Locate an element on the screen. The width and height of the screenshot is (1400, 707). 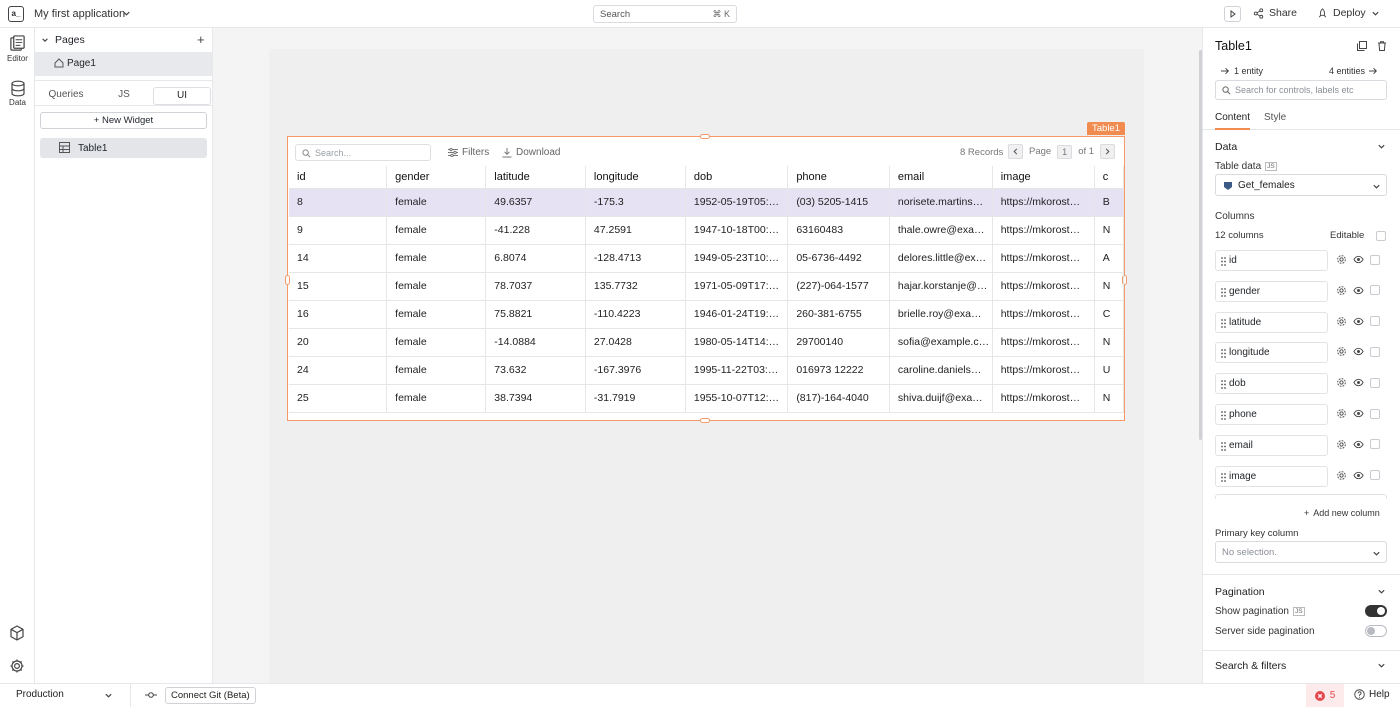
column-item-latitude: latitude is located at coordinates (1271, 322).